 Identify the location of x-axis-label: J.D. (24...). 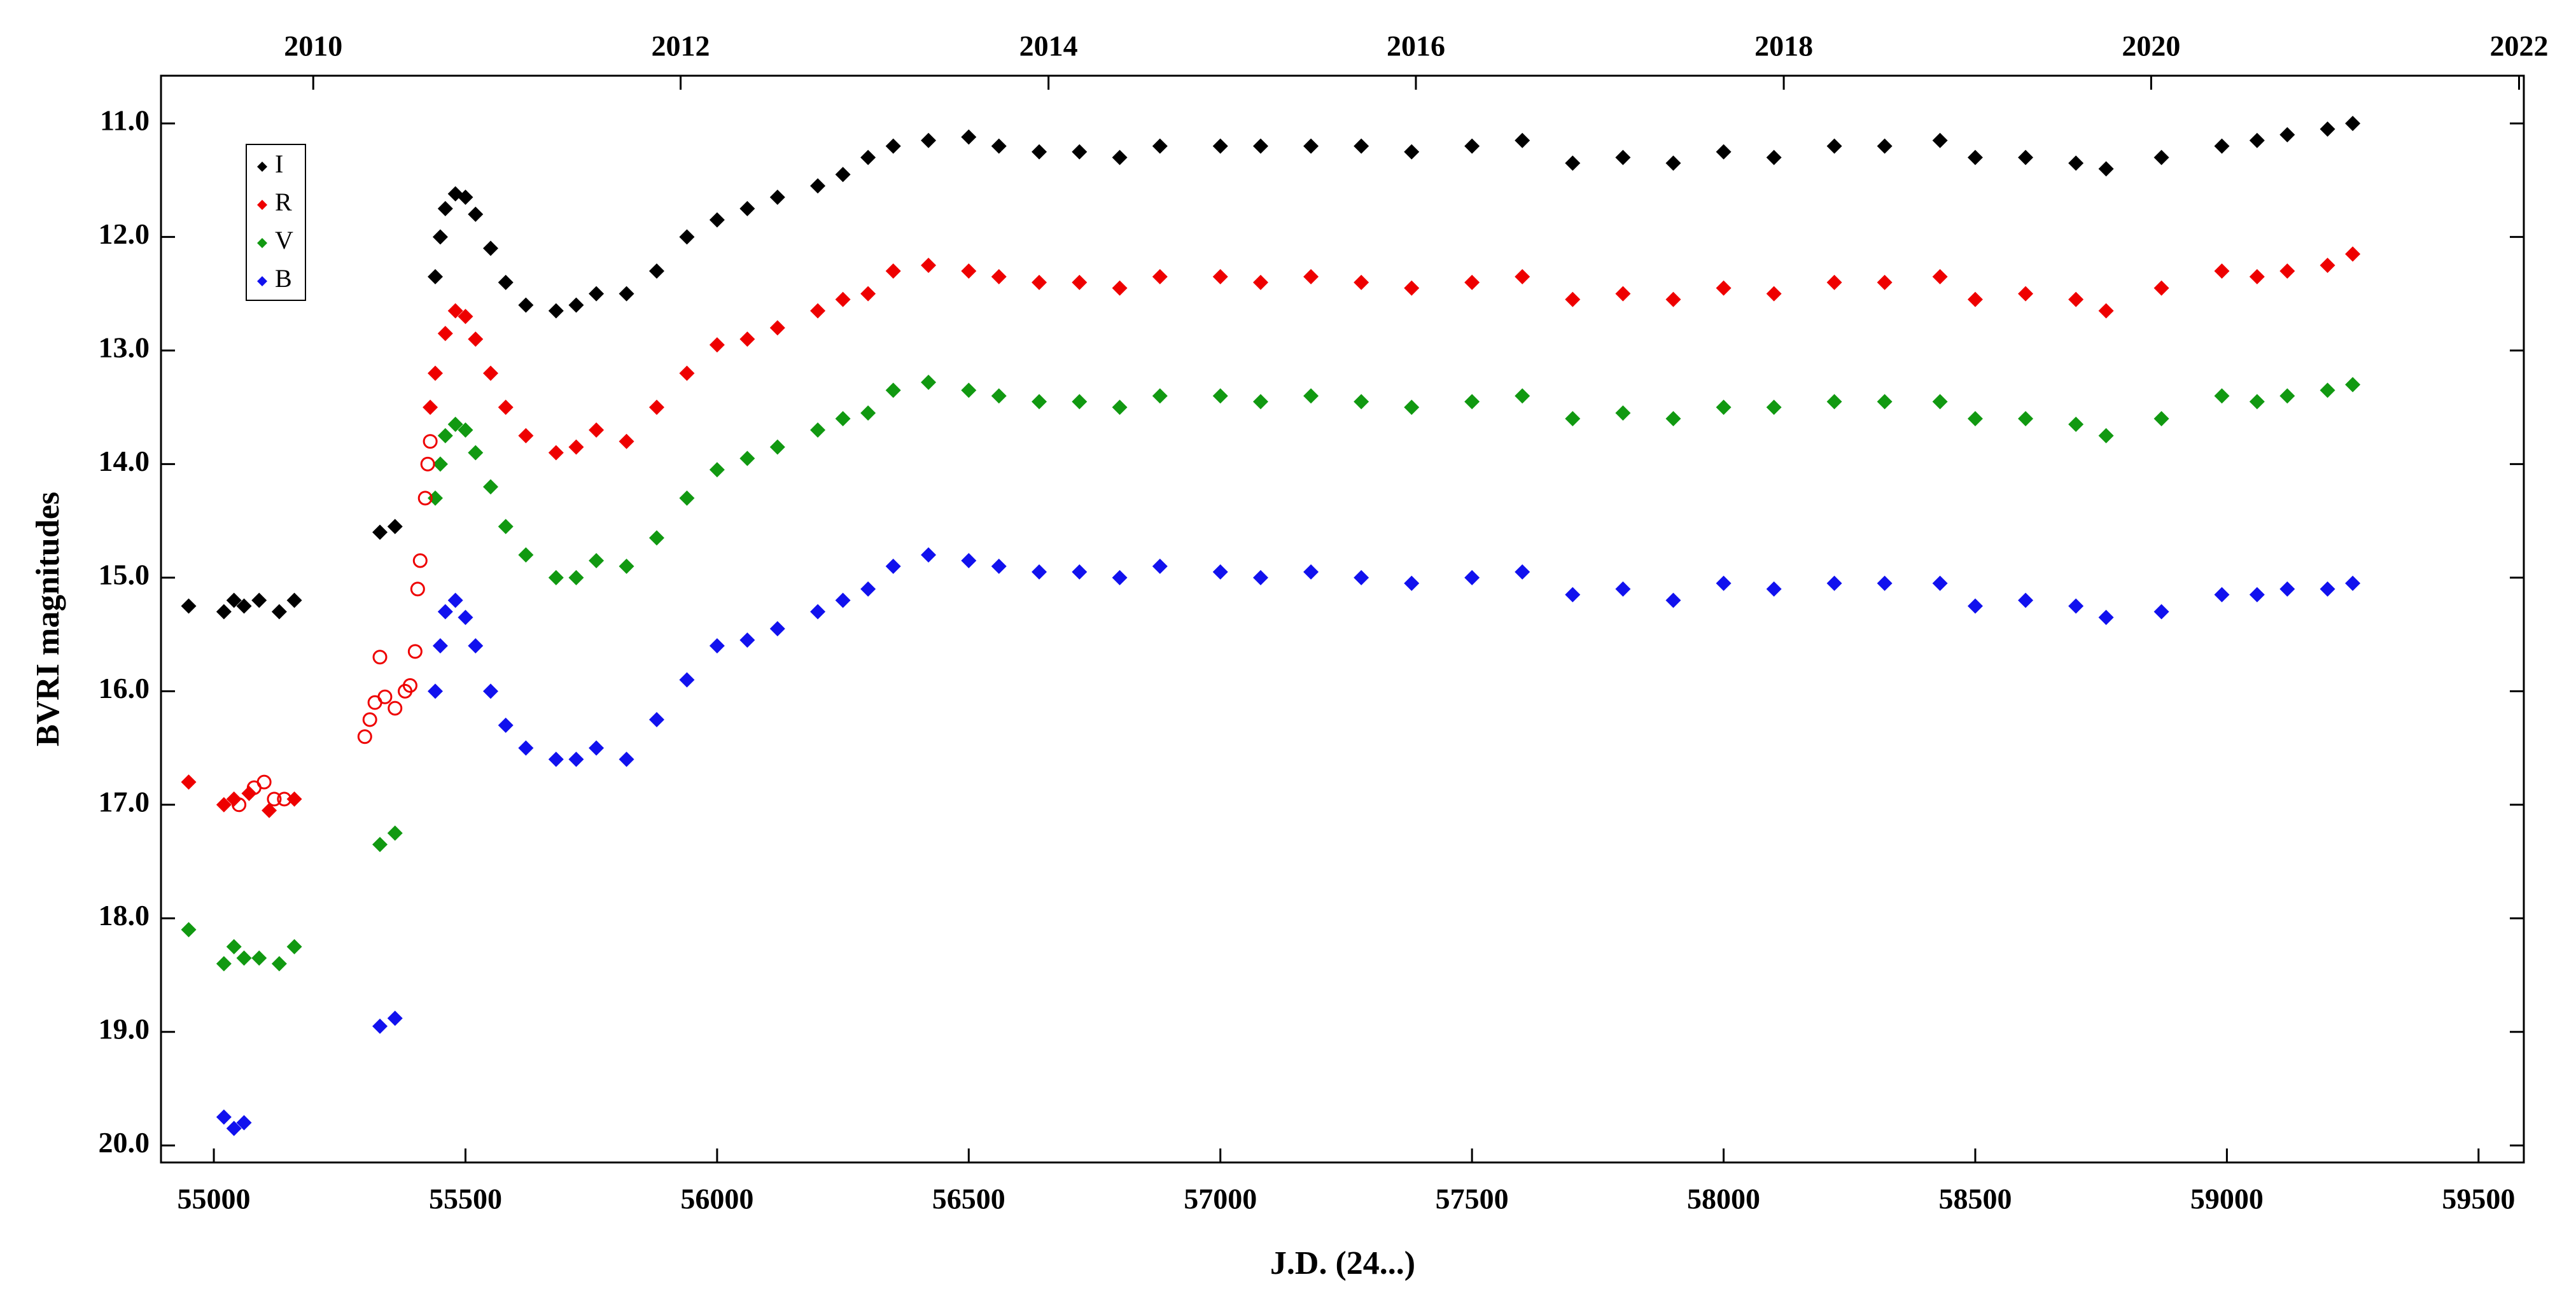
(1342, 1263).